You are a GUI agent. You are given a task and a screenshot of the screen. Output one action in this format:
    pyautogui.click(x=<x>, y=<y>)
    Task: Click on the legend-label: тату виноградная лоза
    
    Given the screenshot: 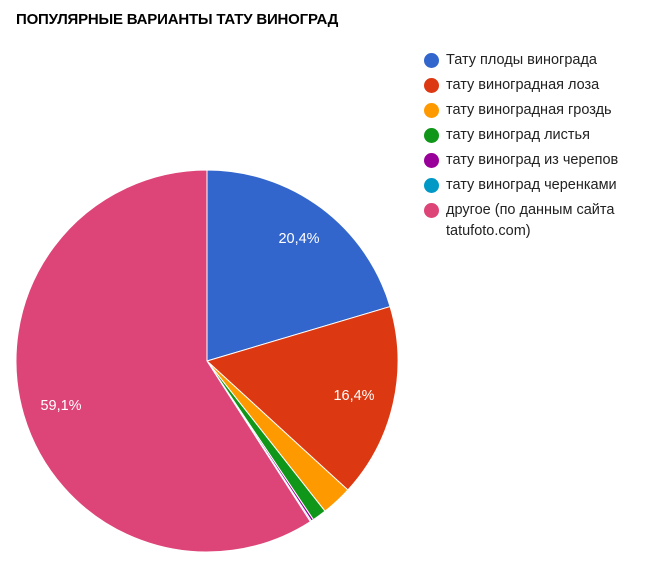 What is the action you would take?
    pyautogui.click(x=523, y=85)
    